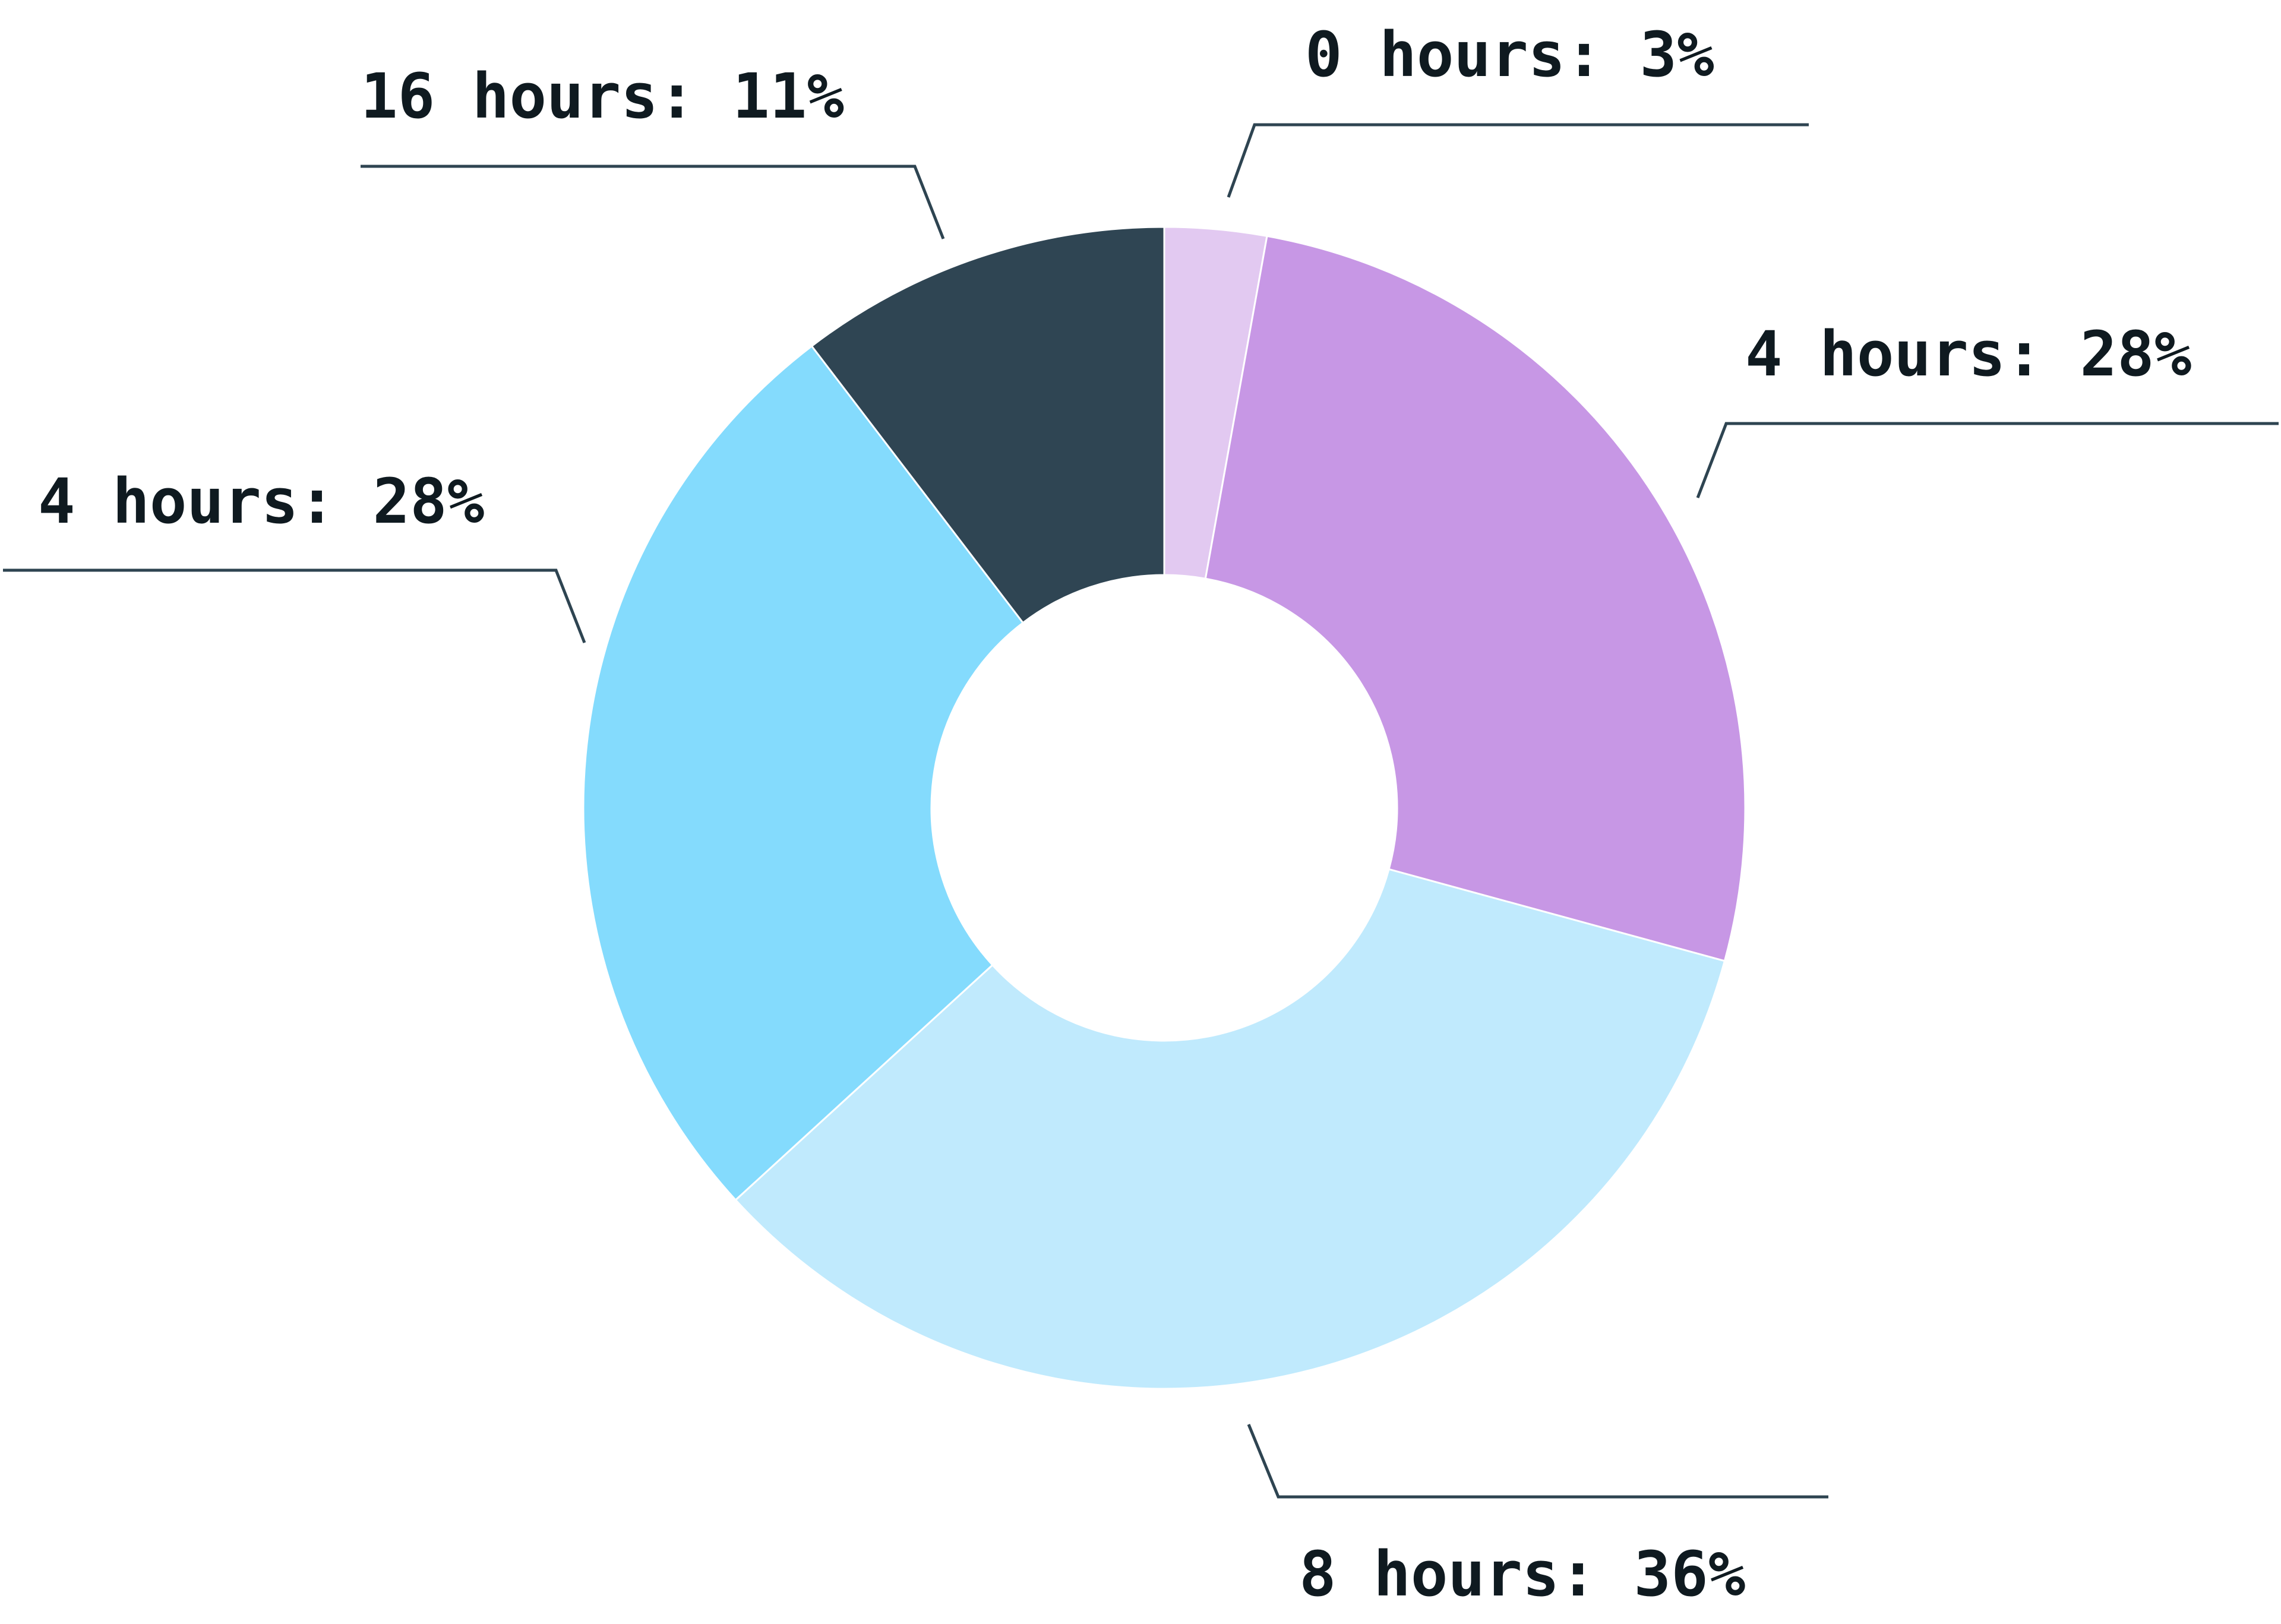 Image resolution: width=2281 pixels, height=1624 pixels. What do you see at coordinates (1968, 354) in the screenshot?
I see `data-label-4-hours-right: 4 hours: 28%` at bounding box center [1968, 354].